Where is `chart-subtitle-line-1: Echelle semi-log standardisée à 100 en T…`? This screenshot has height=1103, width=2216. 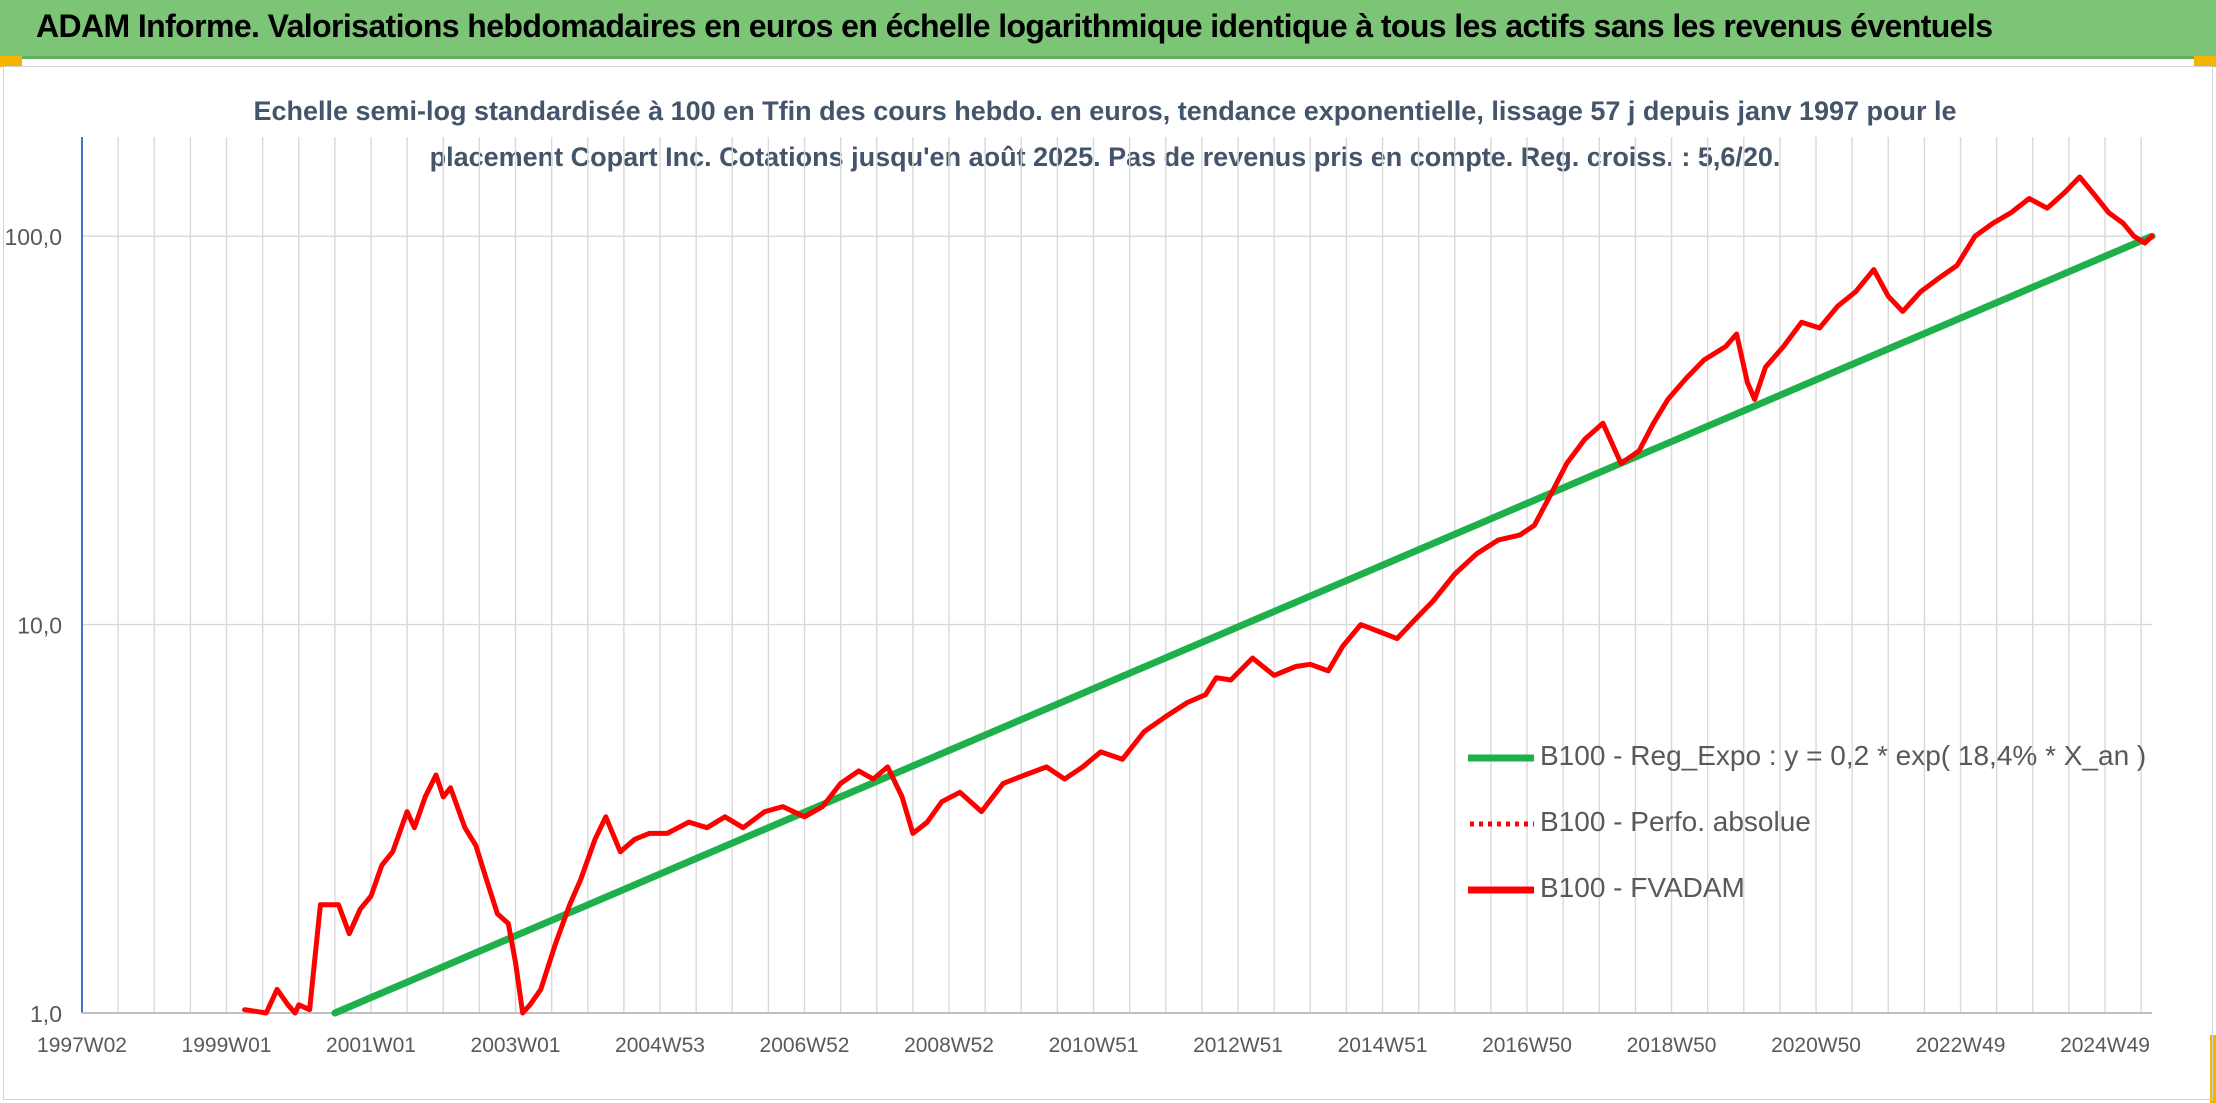 chart-subtitle-line-1: Echelle semi-log standardisée à 100 en T… is located at coordinates (1105, 111).